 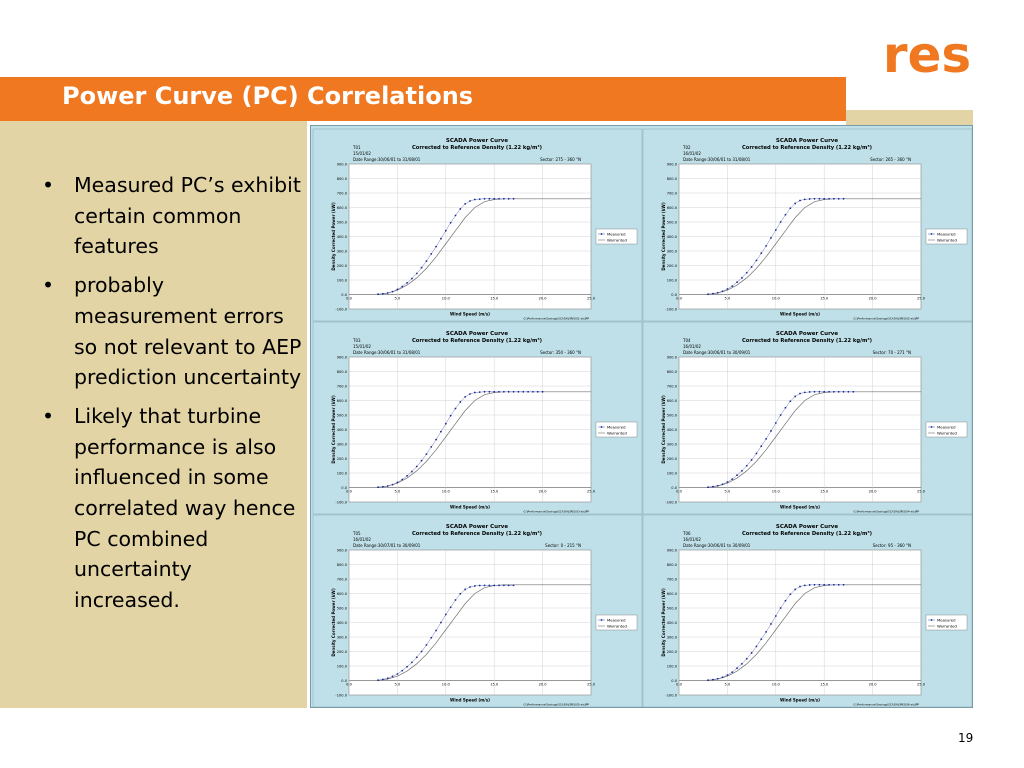 I want to click on chart-turbine-id: T04, so click(x=686, y=340).